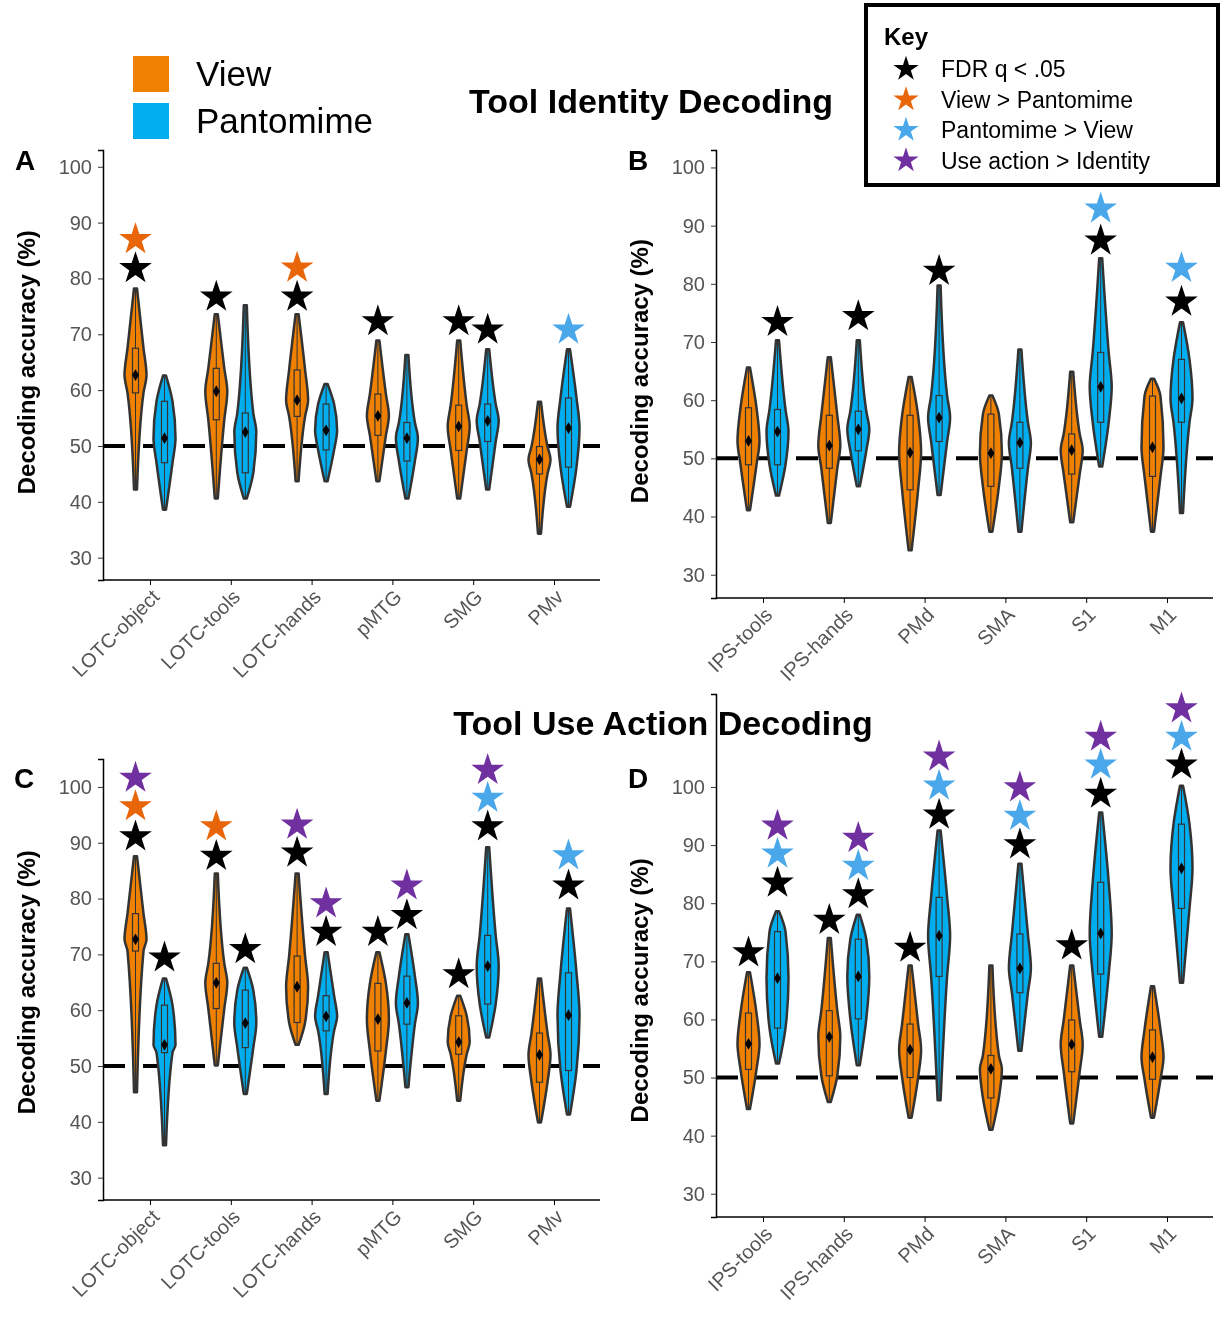 Image resolution: width=1229 pixels, height=1321 pixels. I want to click on chart-subtitle: C, so click(24, 778).